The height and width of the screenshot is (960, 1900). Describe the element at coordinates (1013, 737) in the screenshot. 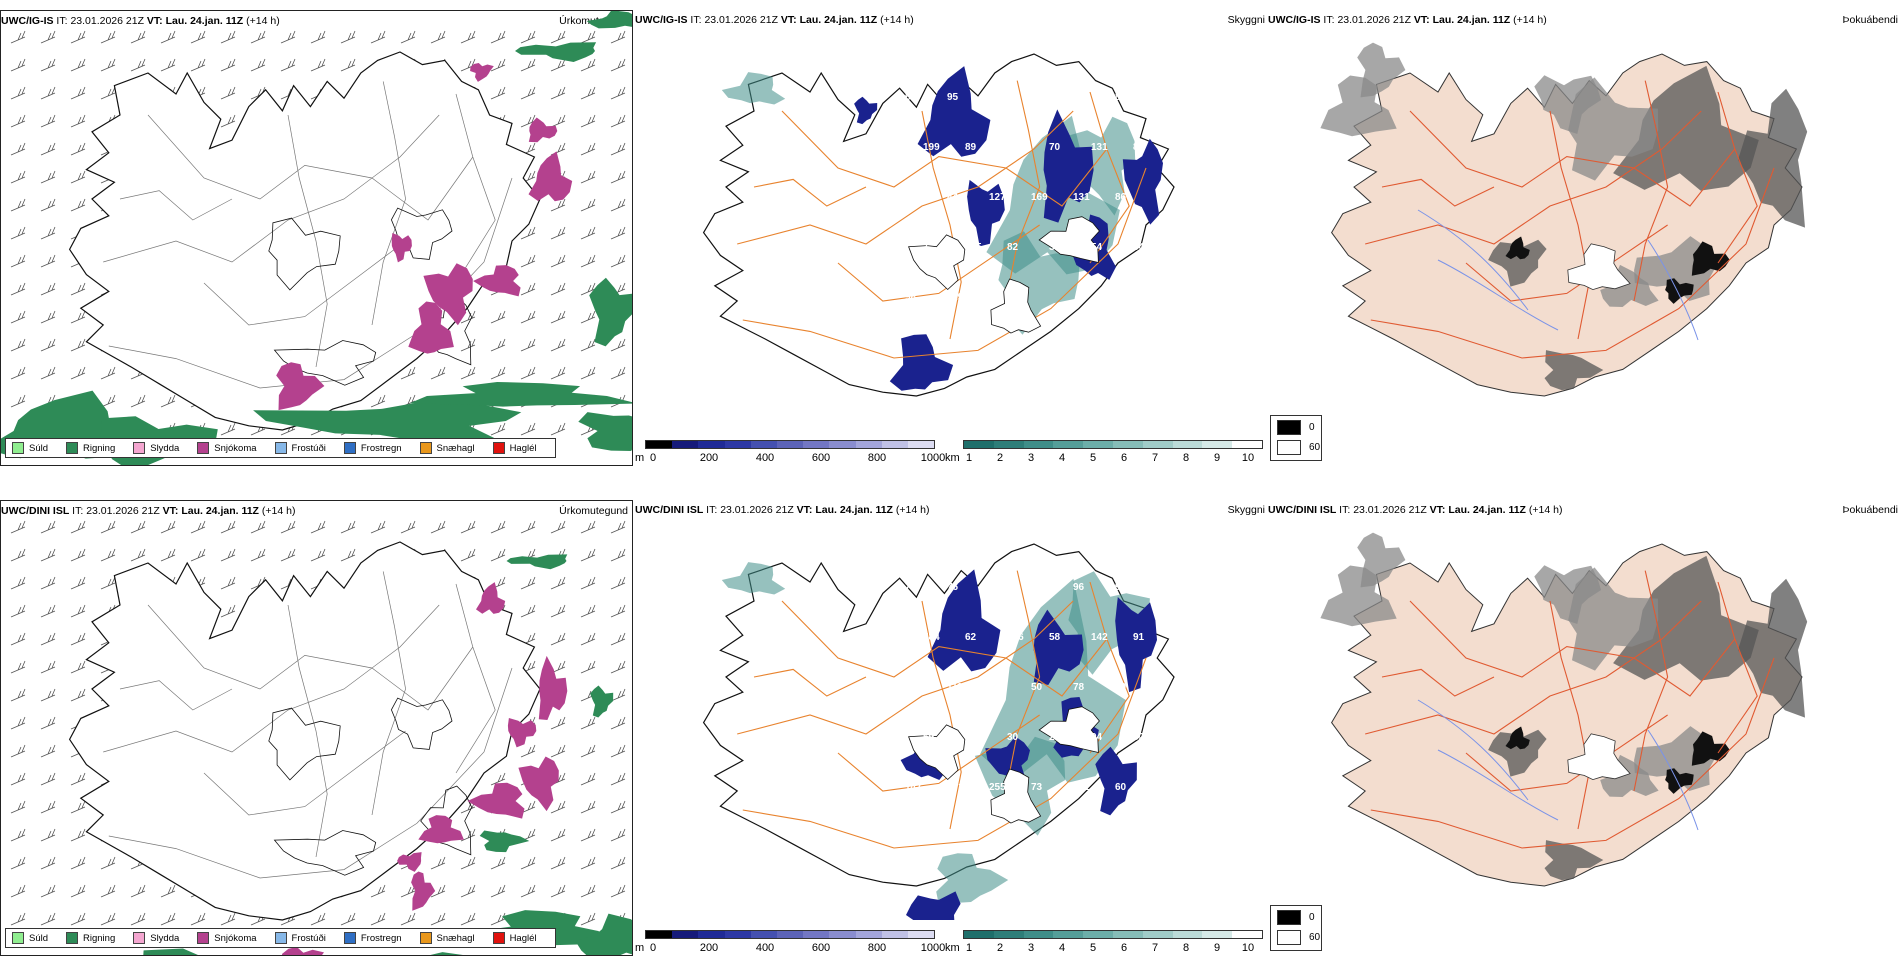

I see `visibility-value-label: 30` at that location.